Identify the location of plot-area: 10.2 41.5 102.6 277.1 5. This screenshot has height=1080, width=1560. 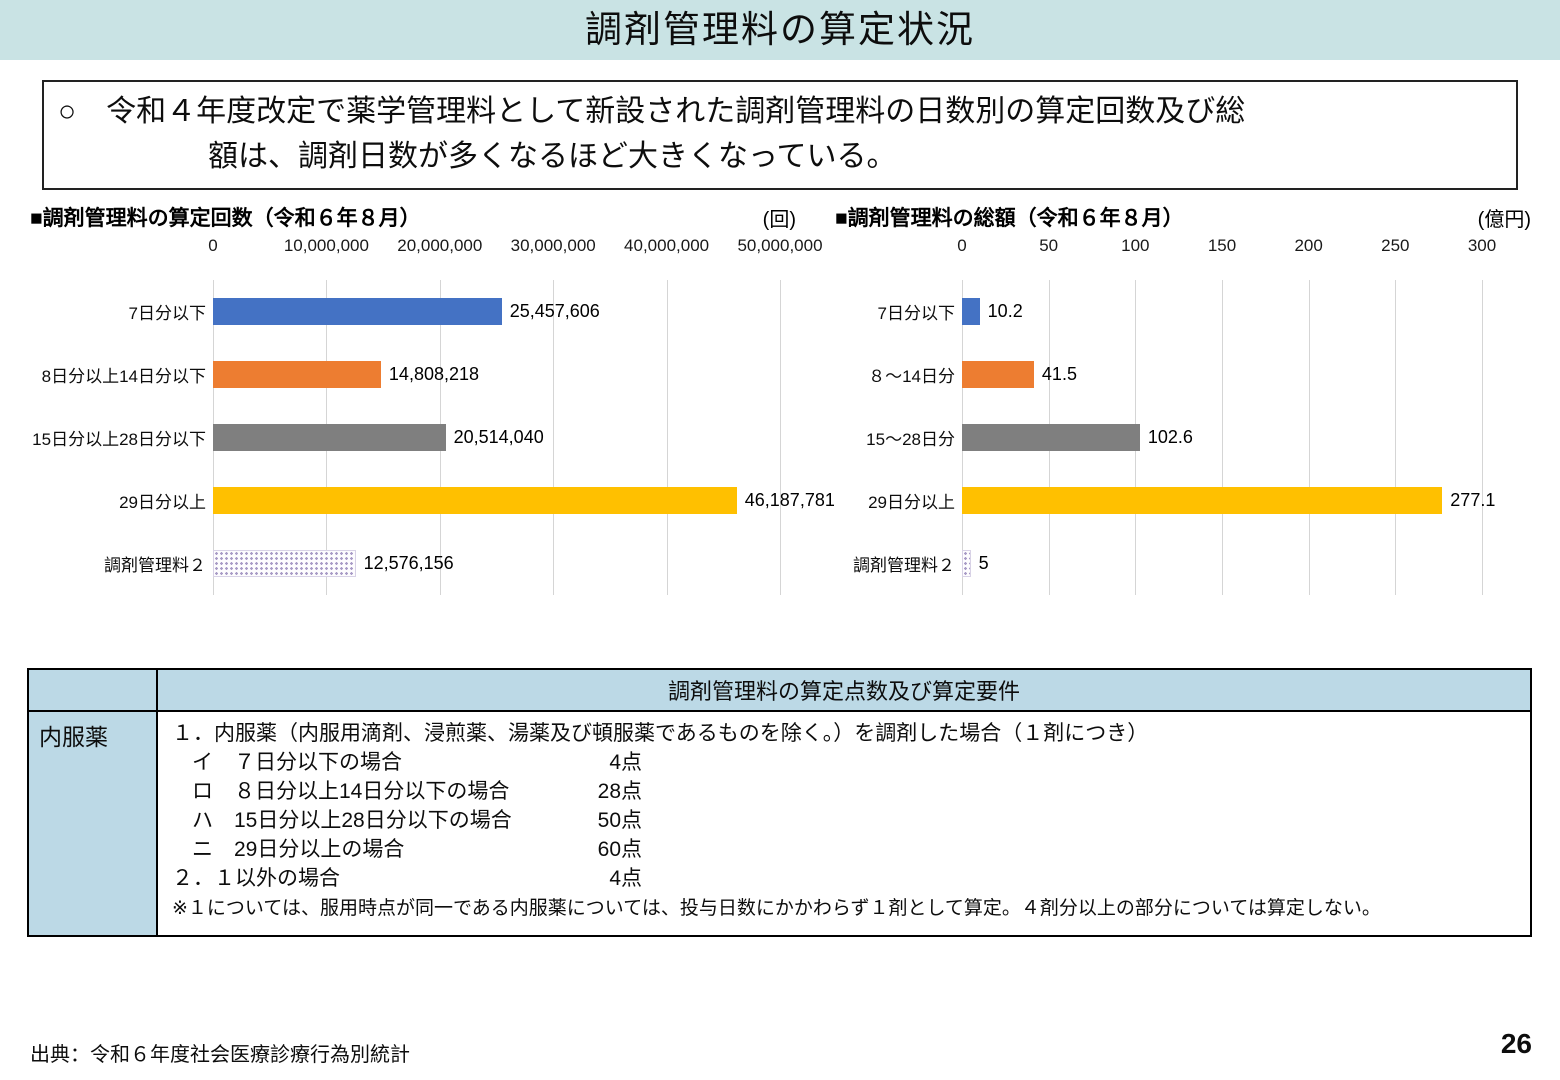
(1228, 437).